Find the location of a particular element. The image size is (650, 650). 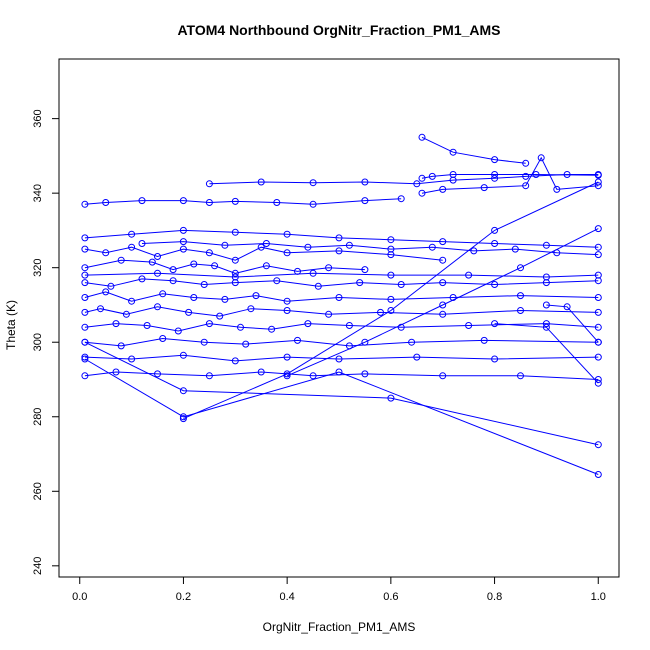

y-tick-label: 360 is located at coordinates (38, 118).